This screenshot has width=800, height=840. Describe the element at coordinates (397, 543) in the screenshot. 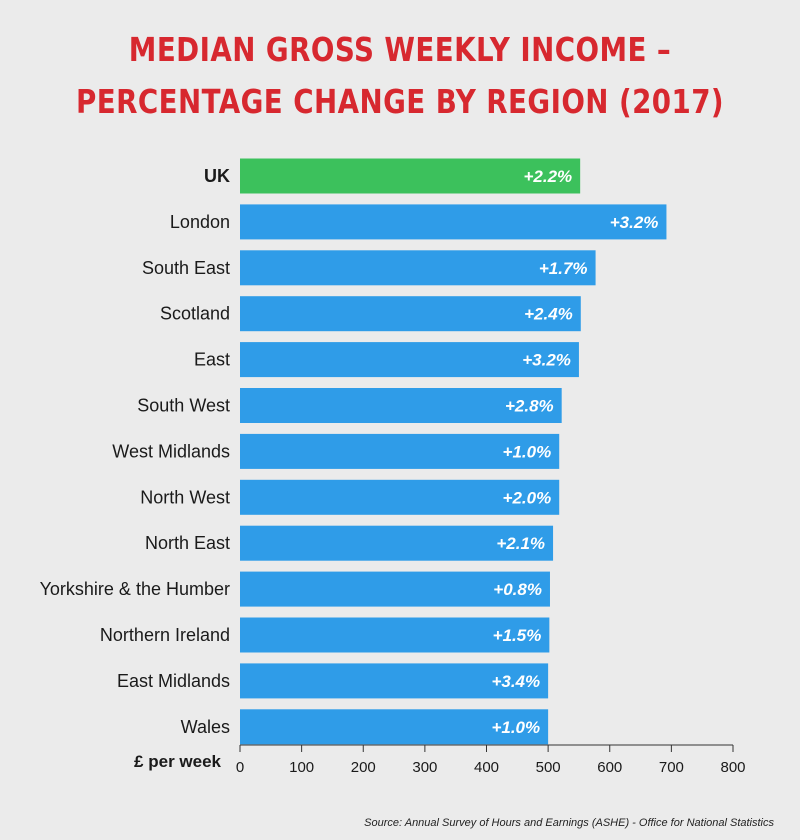

I see `bar-north-east` at that location.